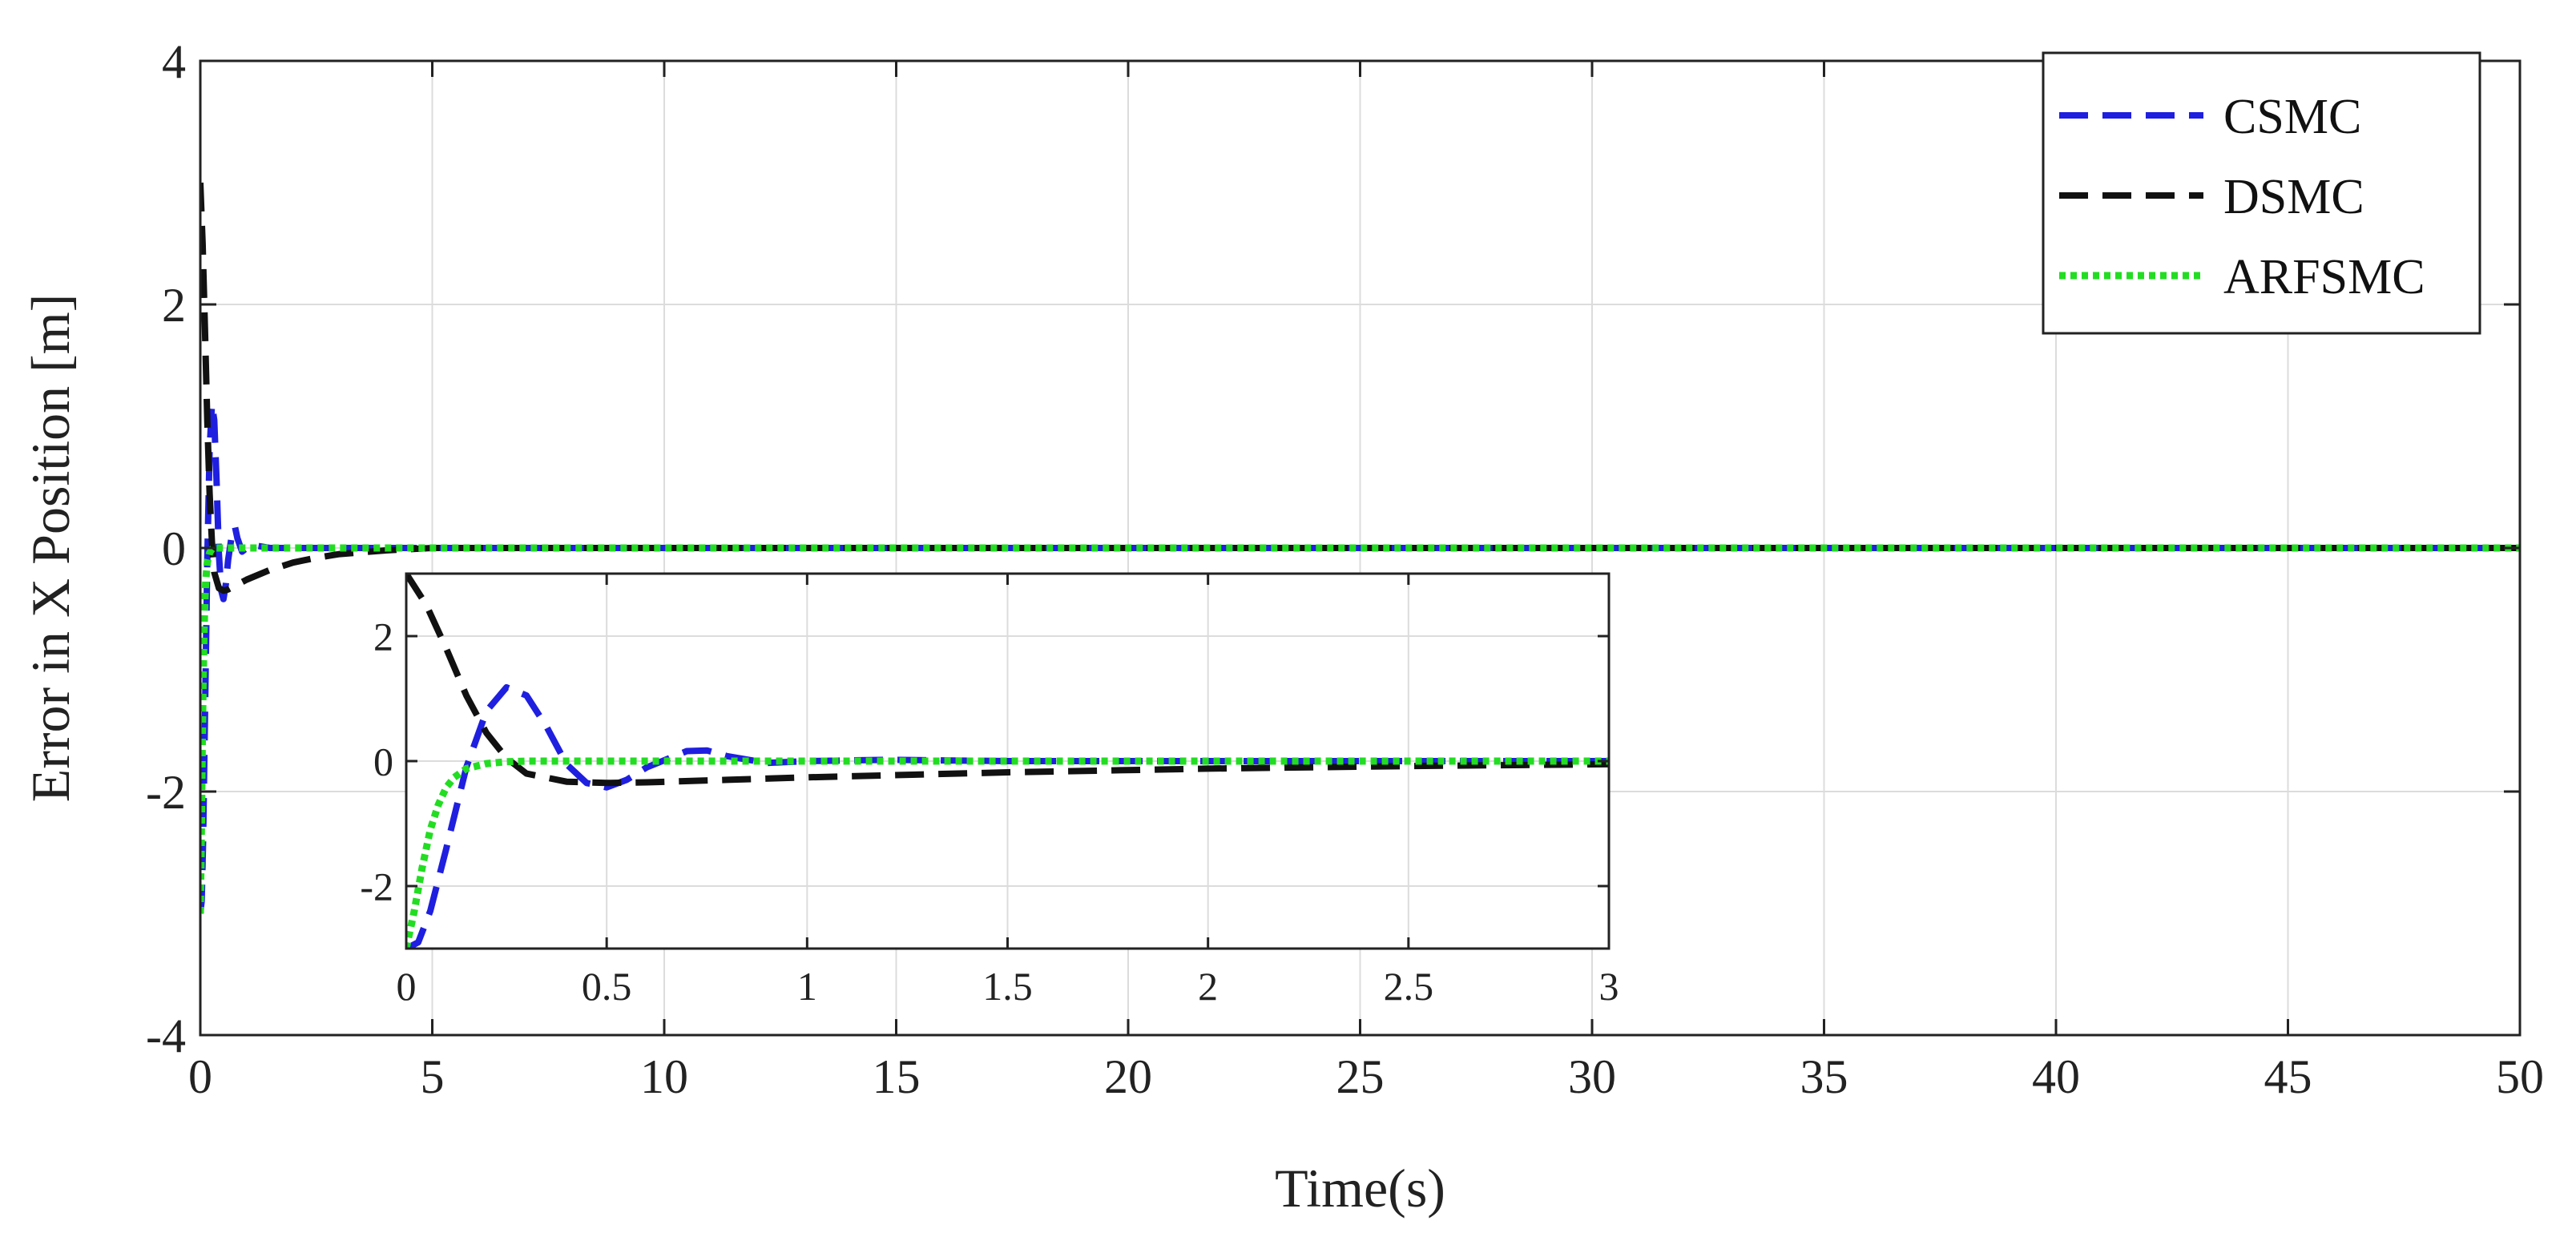  What do you see at coordinates (1360, 1076) in the screenshot?
I see `main-x-tick-label: 25` at bounding box center [1360, 1076].